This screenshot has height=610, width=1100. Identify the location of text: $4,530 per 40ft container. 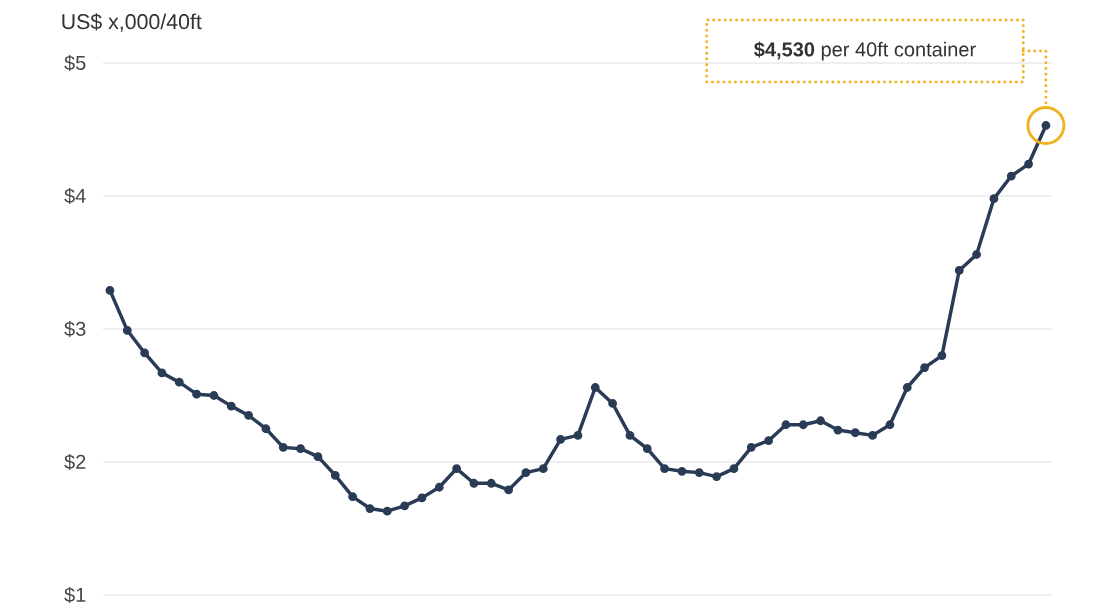
(865, 51).